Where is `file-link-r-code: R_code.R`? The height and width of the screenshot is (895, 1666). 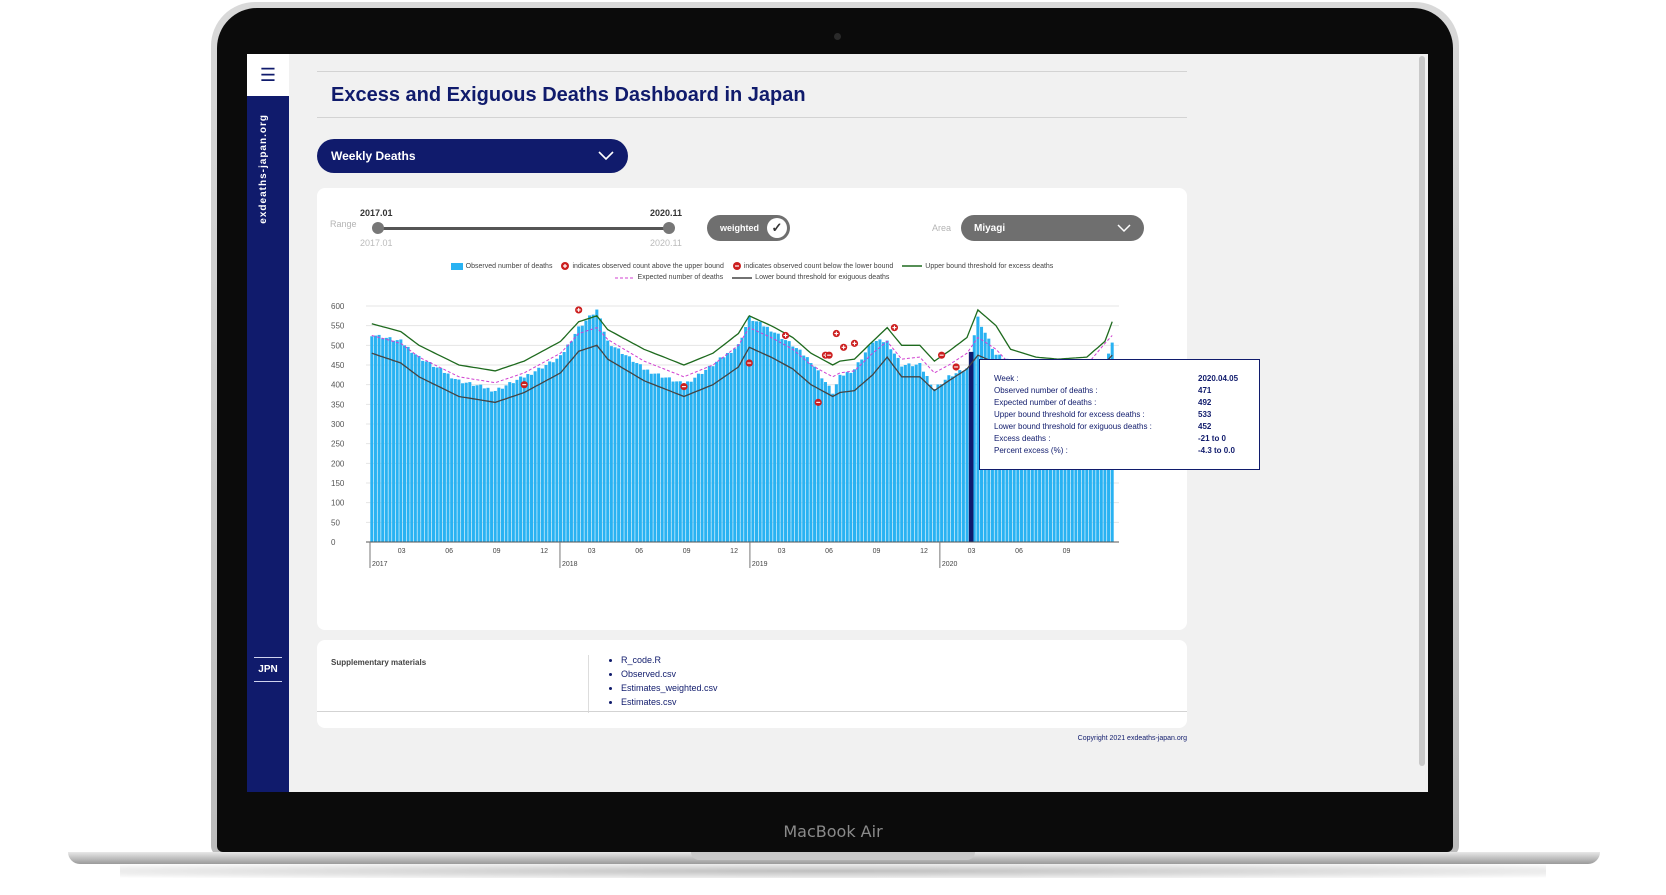 file-link-r-code: R_code.R is located at coordinates (669, 660).